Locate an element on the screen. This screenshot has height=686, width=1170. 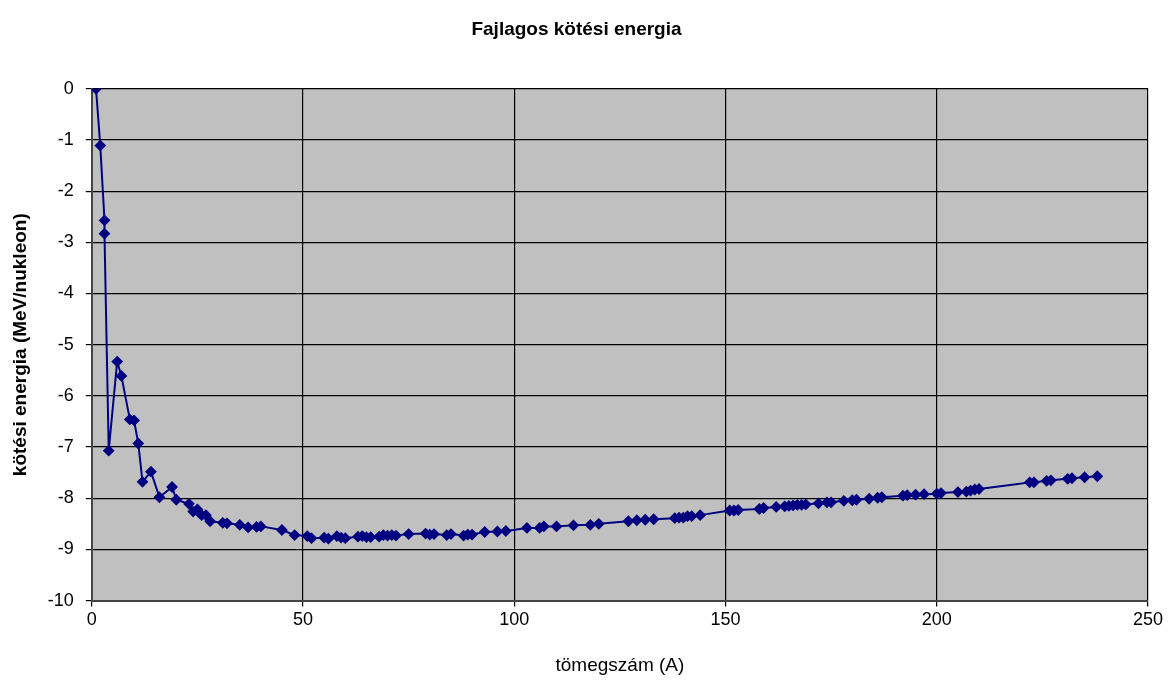
x-axis-title: tömegszám (A) is located at coordinates (620, 664).